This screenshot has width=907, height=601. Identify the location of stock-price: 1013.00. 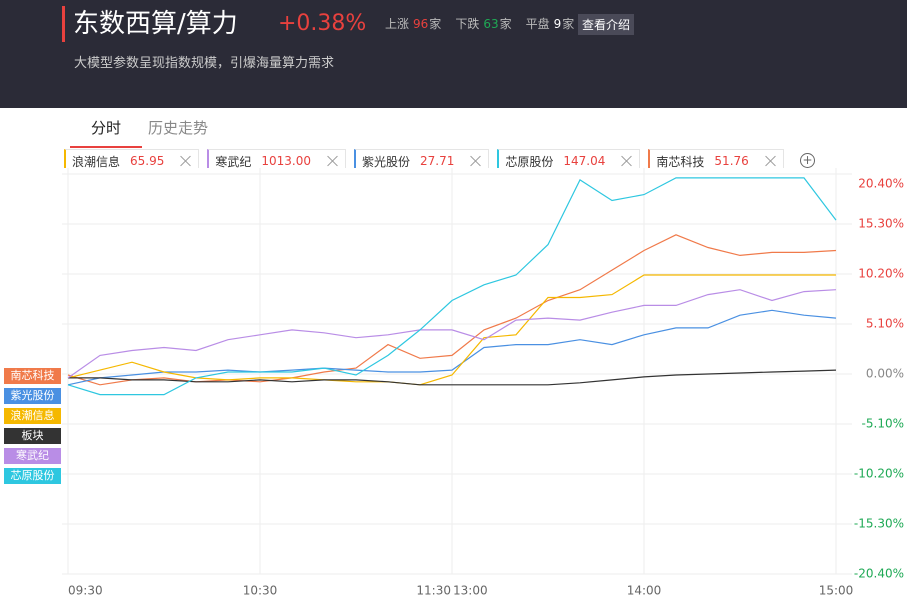
(286, 161).